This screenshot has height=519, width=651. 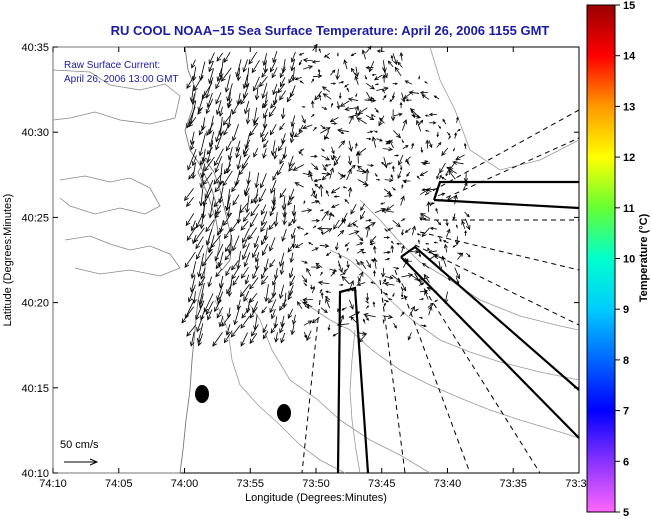 I want to click on x-tick-label: 73:45, so click(x=382, y=484).